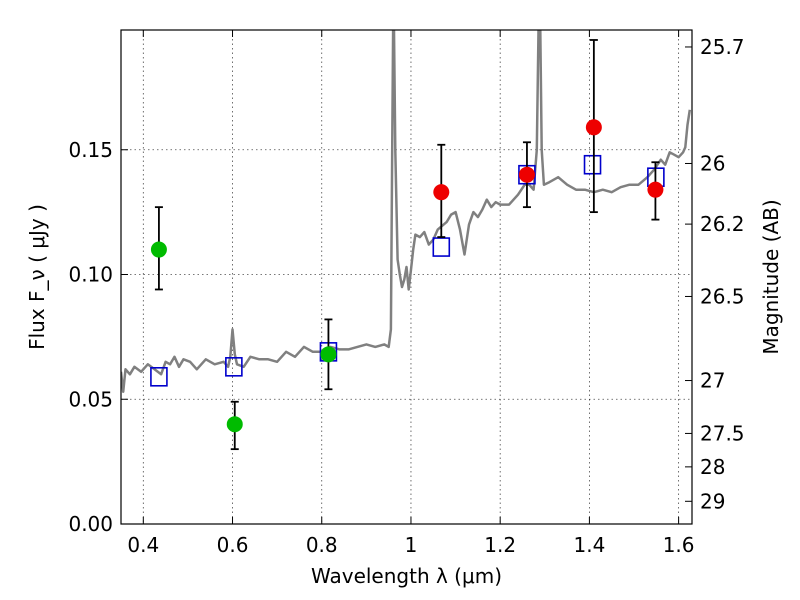 Image resolution: width=800 pixels, height=600 pixels. I want to click on right-tick-label: 26.2, so click(722, 224).